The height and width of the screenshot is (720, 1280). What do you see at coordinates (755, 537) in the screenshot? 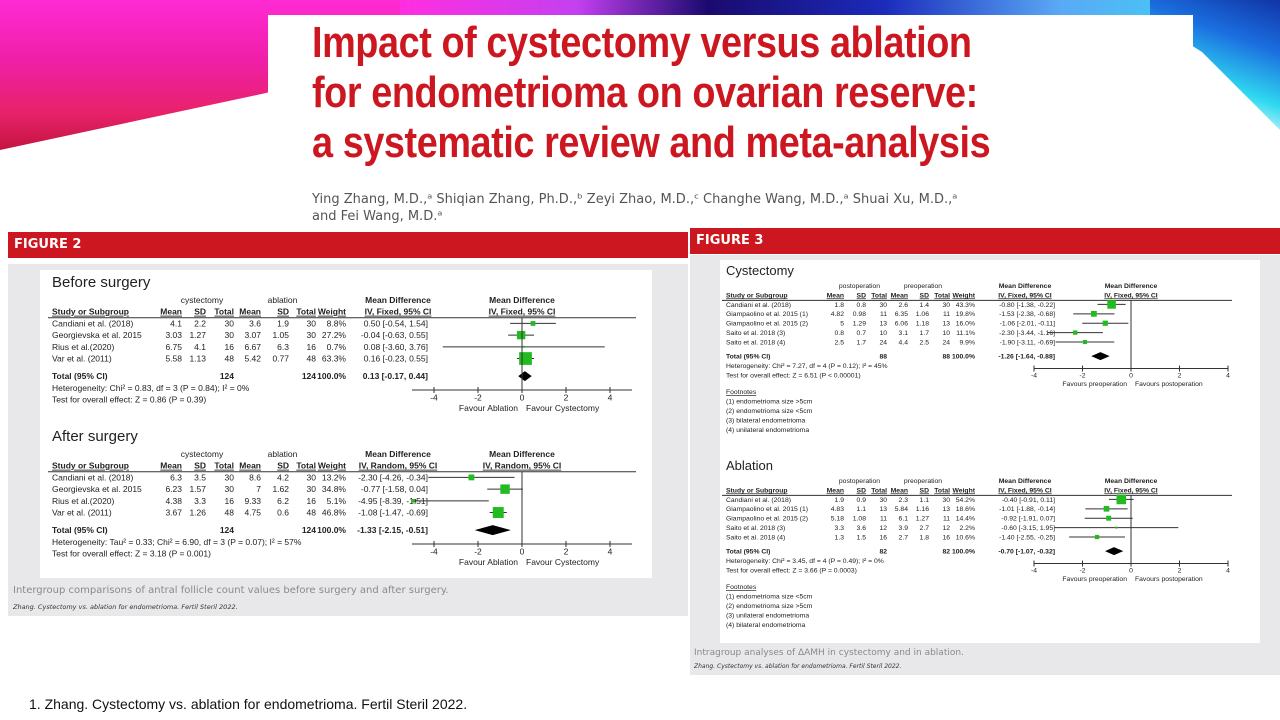
I see `study-name: Saito et al. 2018 (4)` at bounding box center [755, 537].